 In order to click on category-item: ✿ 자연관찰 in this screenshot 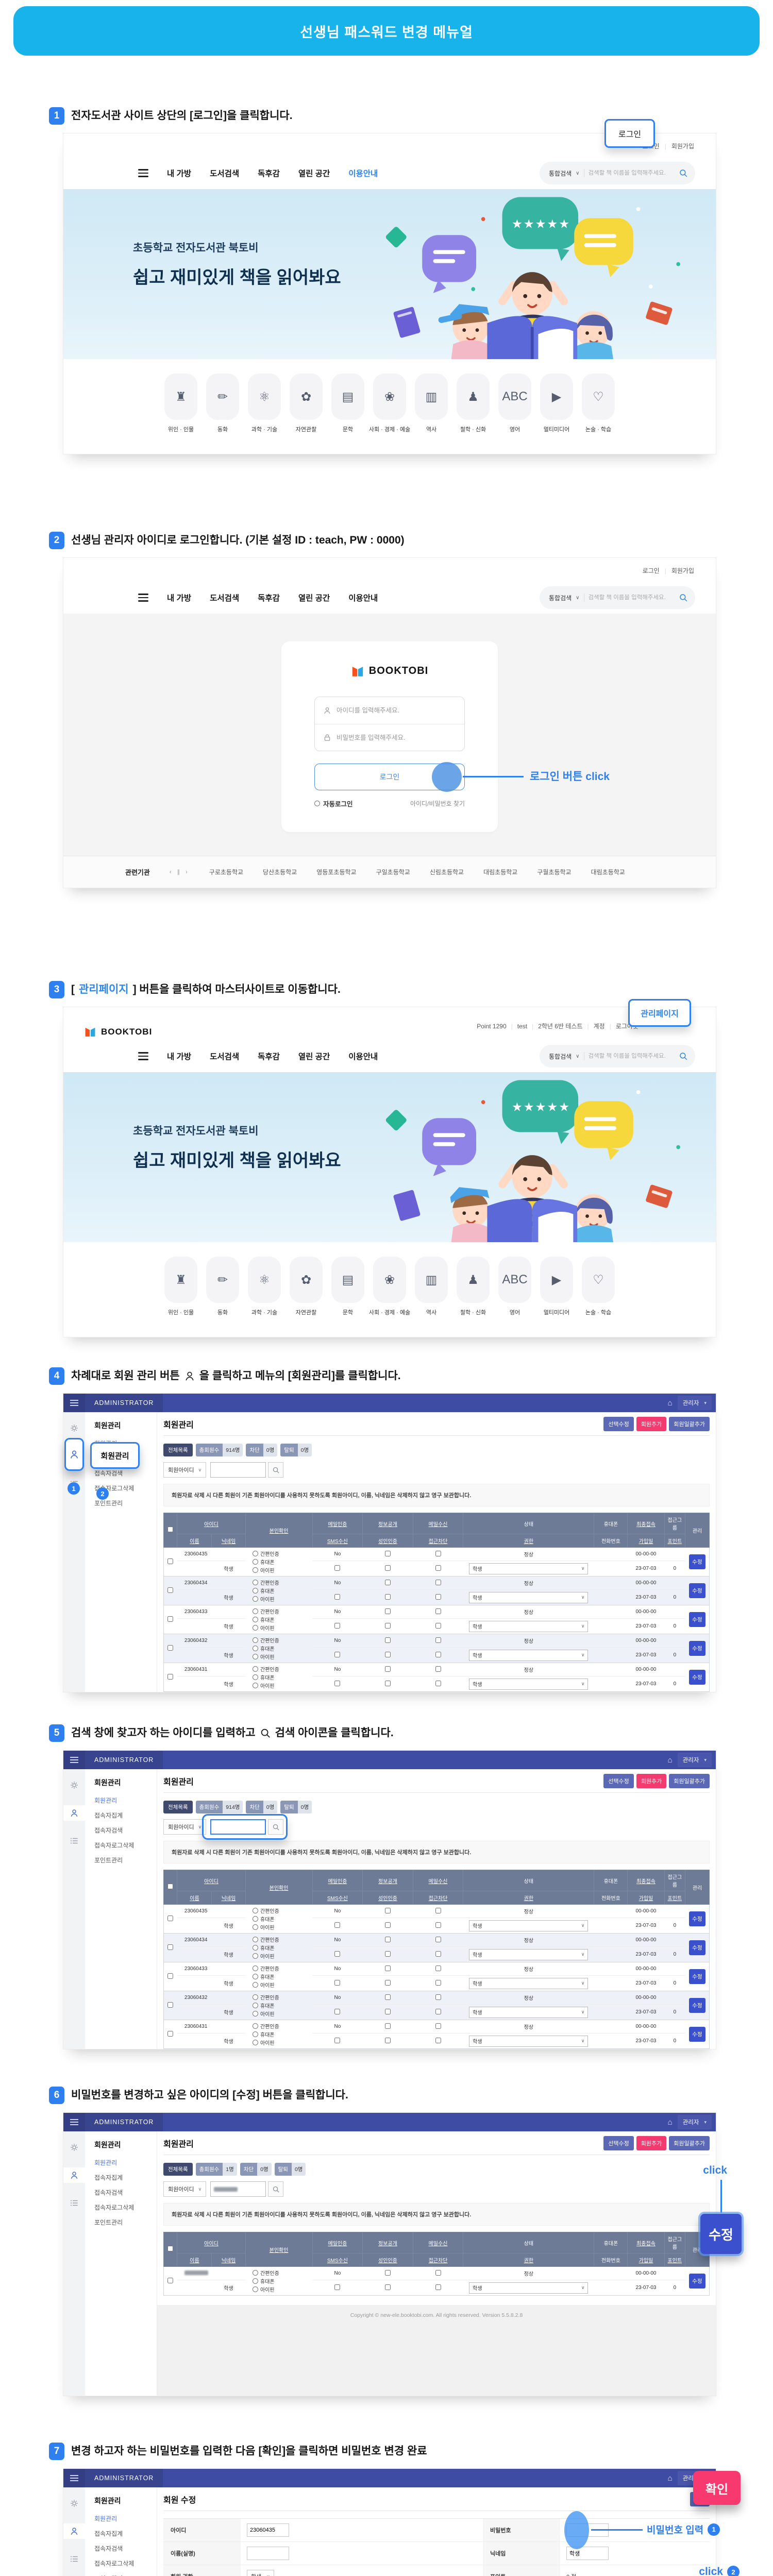, I will do `click(306, 1286)`.